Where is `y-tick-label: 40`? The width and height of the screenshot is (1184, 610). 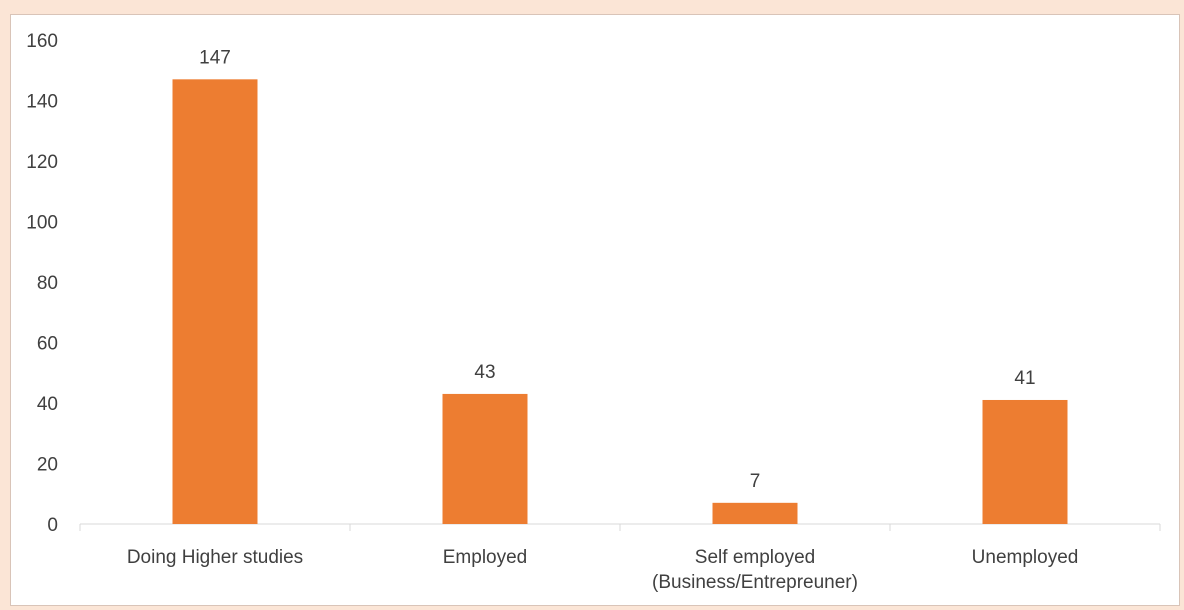
y-tick-label: 40 is located at coordinates (47, 404).